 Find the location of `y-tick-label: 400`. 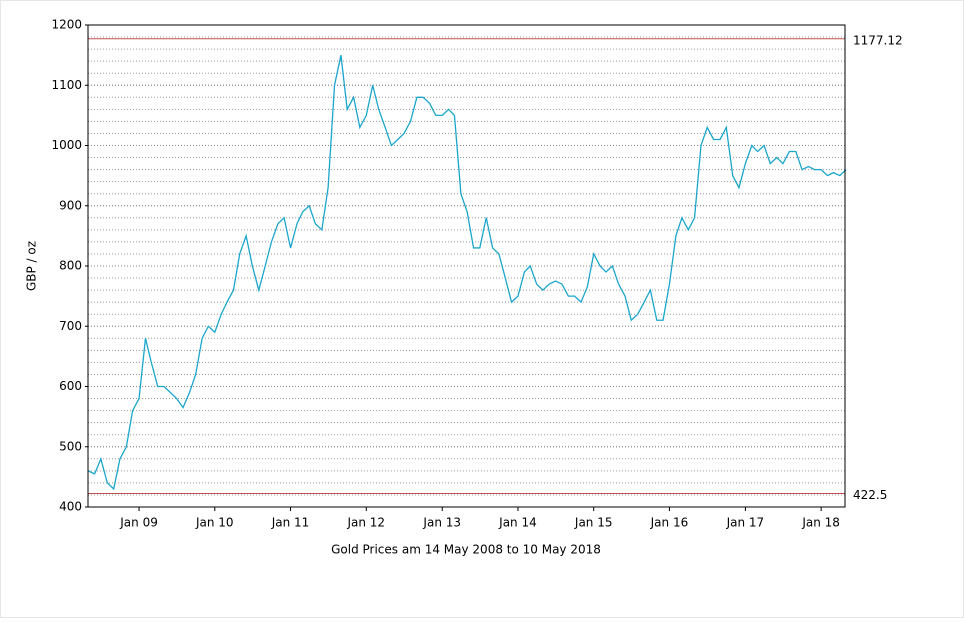

y-tick-label: 400 is located at coordinates (70, 507).